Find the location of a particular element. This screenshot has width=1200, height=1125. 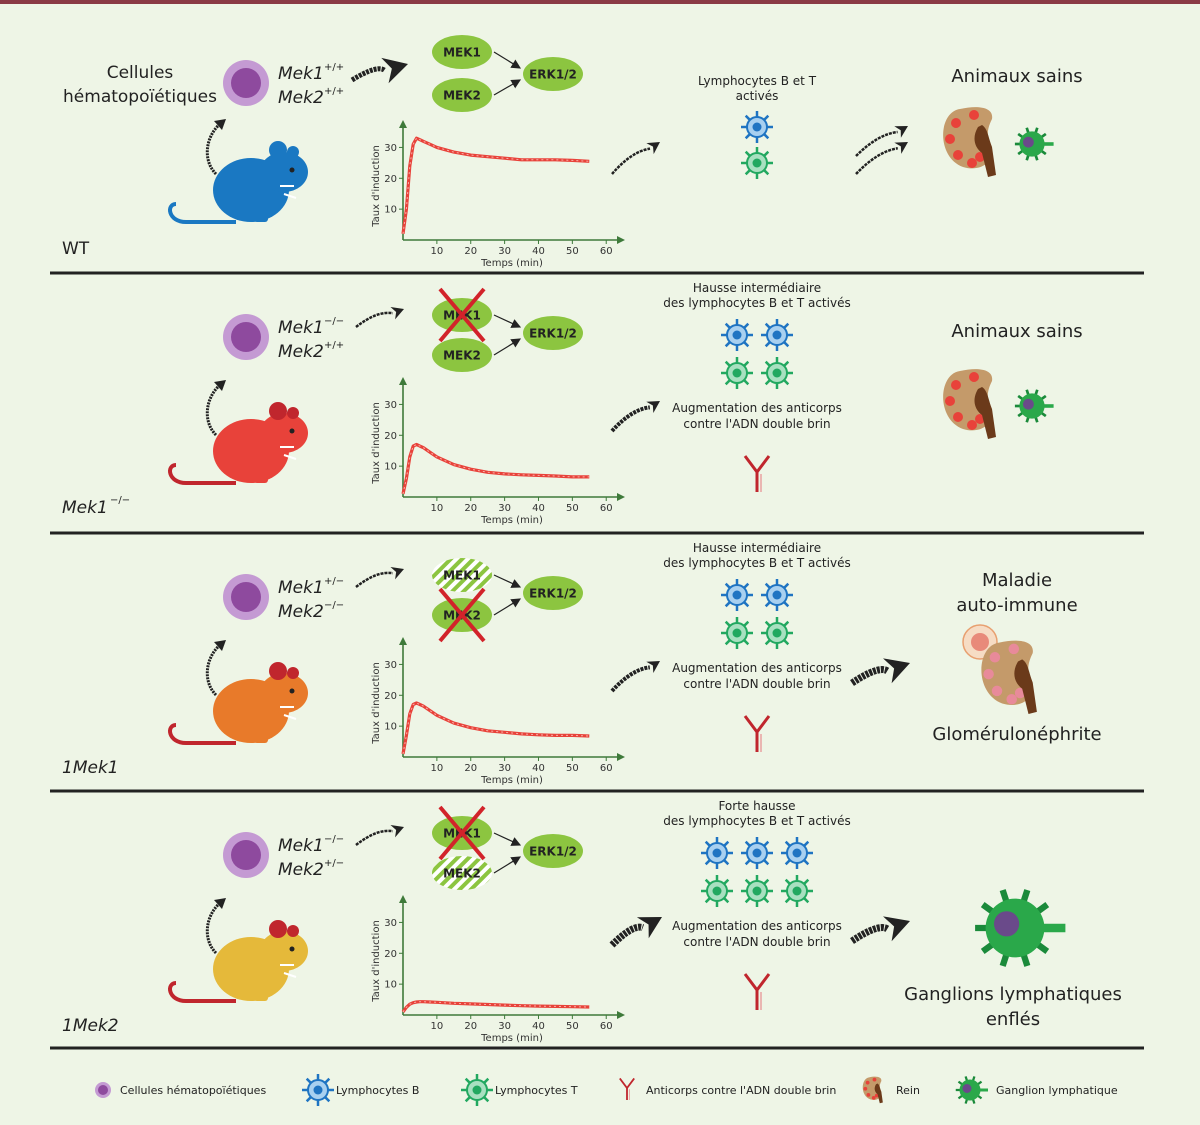

ureter is located at coordinates (878, 1093).